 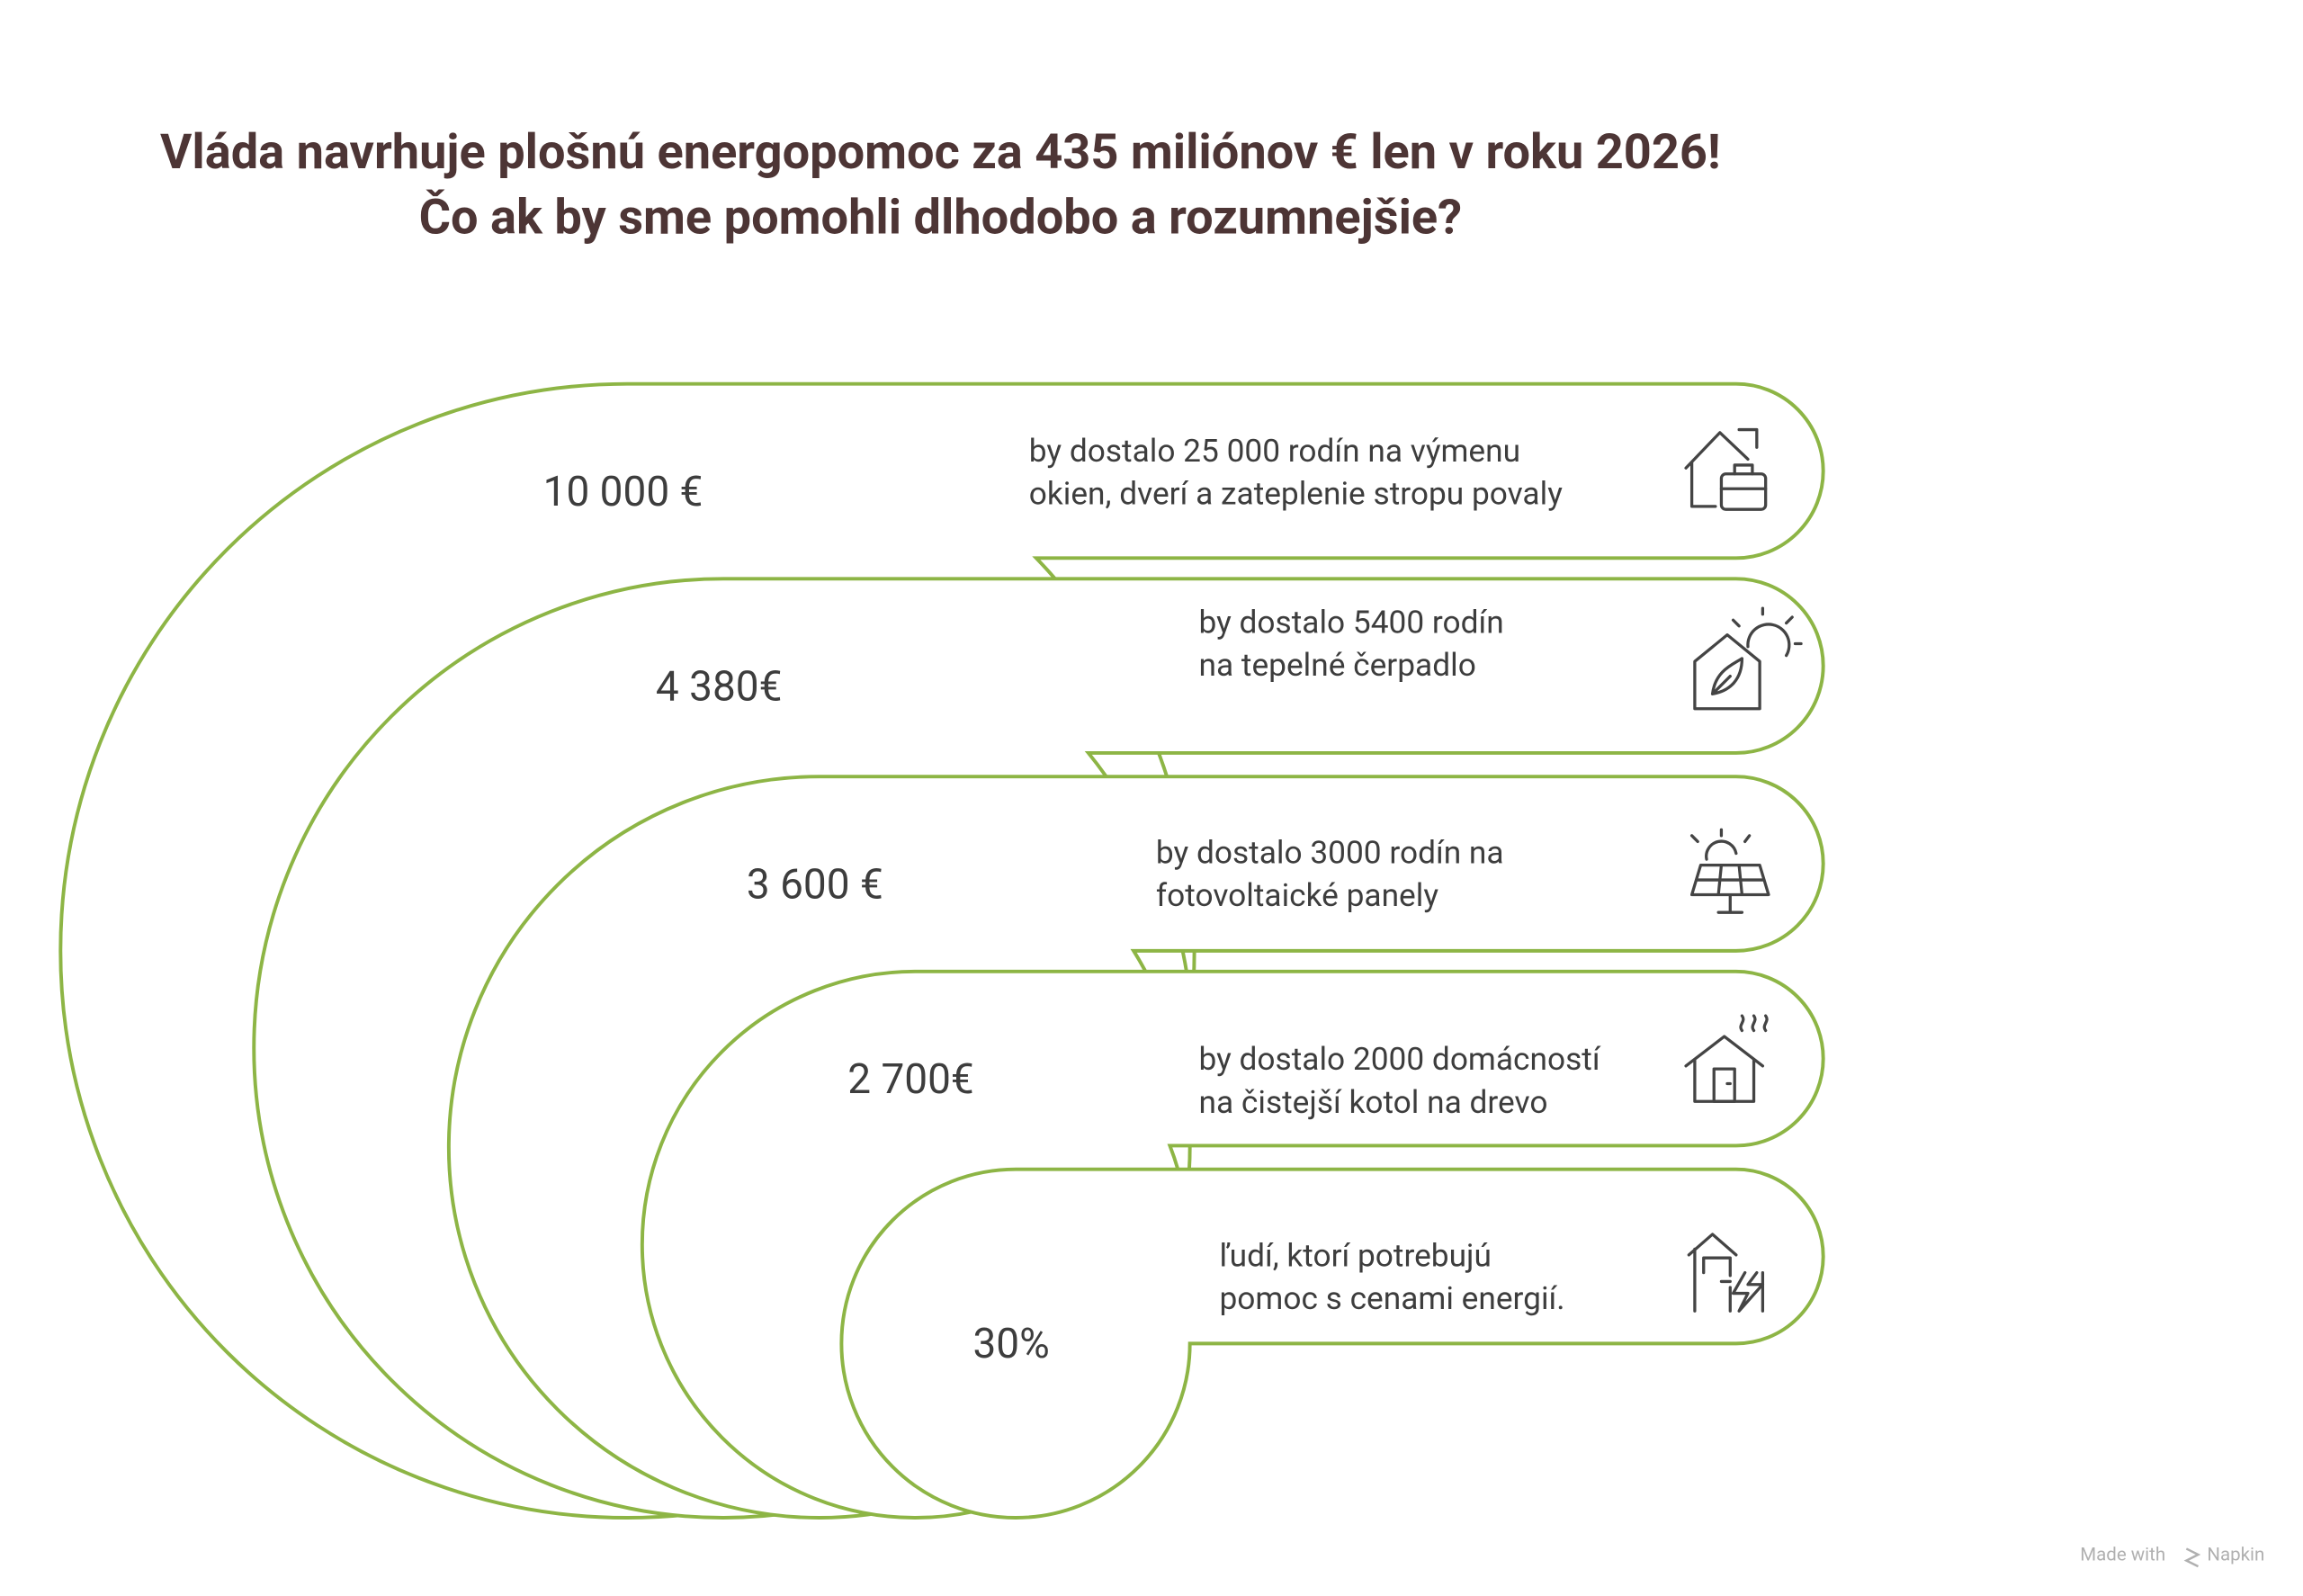 What do you see at coordinates (719, 687) in the screenshot?
I see `item-value: 4 380€` at bounding box center [719, 687].